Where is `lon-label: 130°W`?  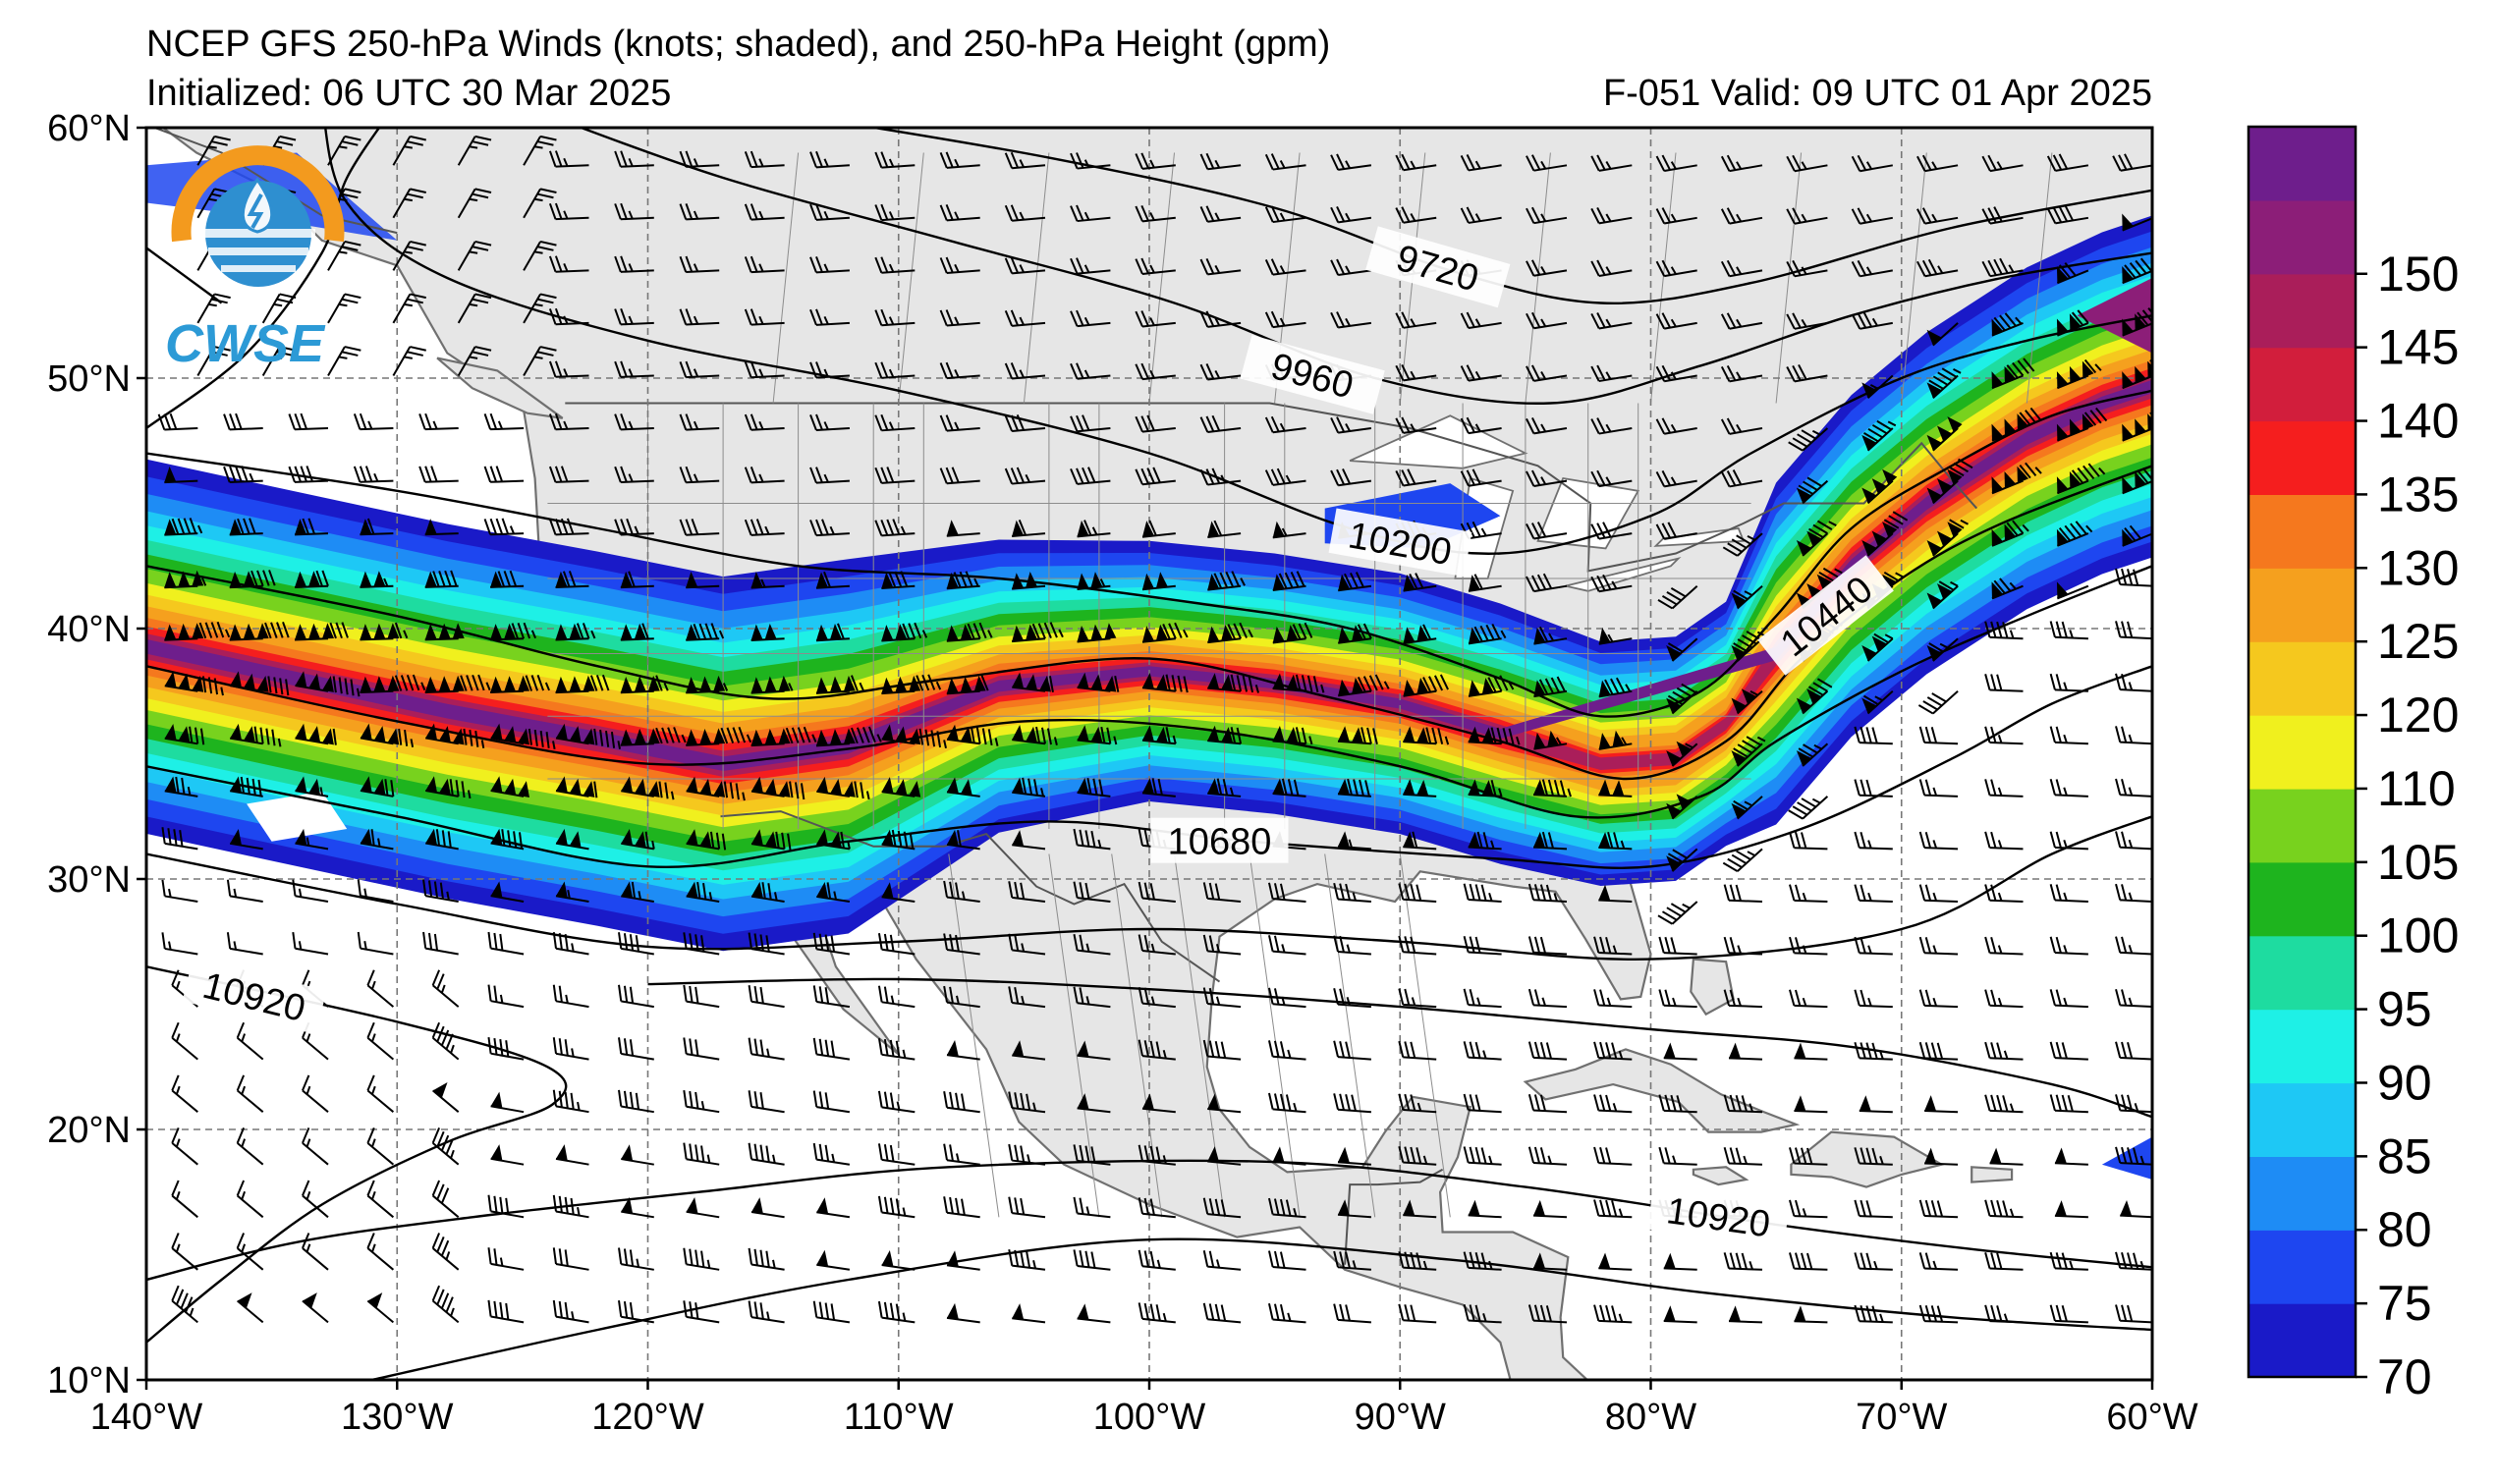
lon-label: 130°W is located at coordinates (397, 1417).